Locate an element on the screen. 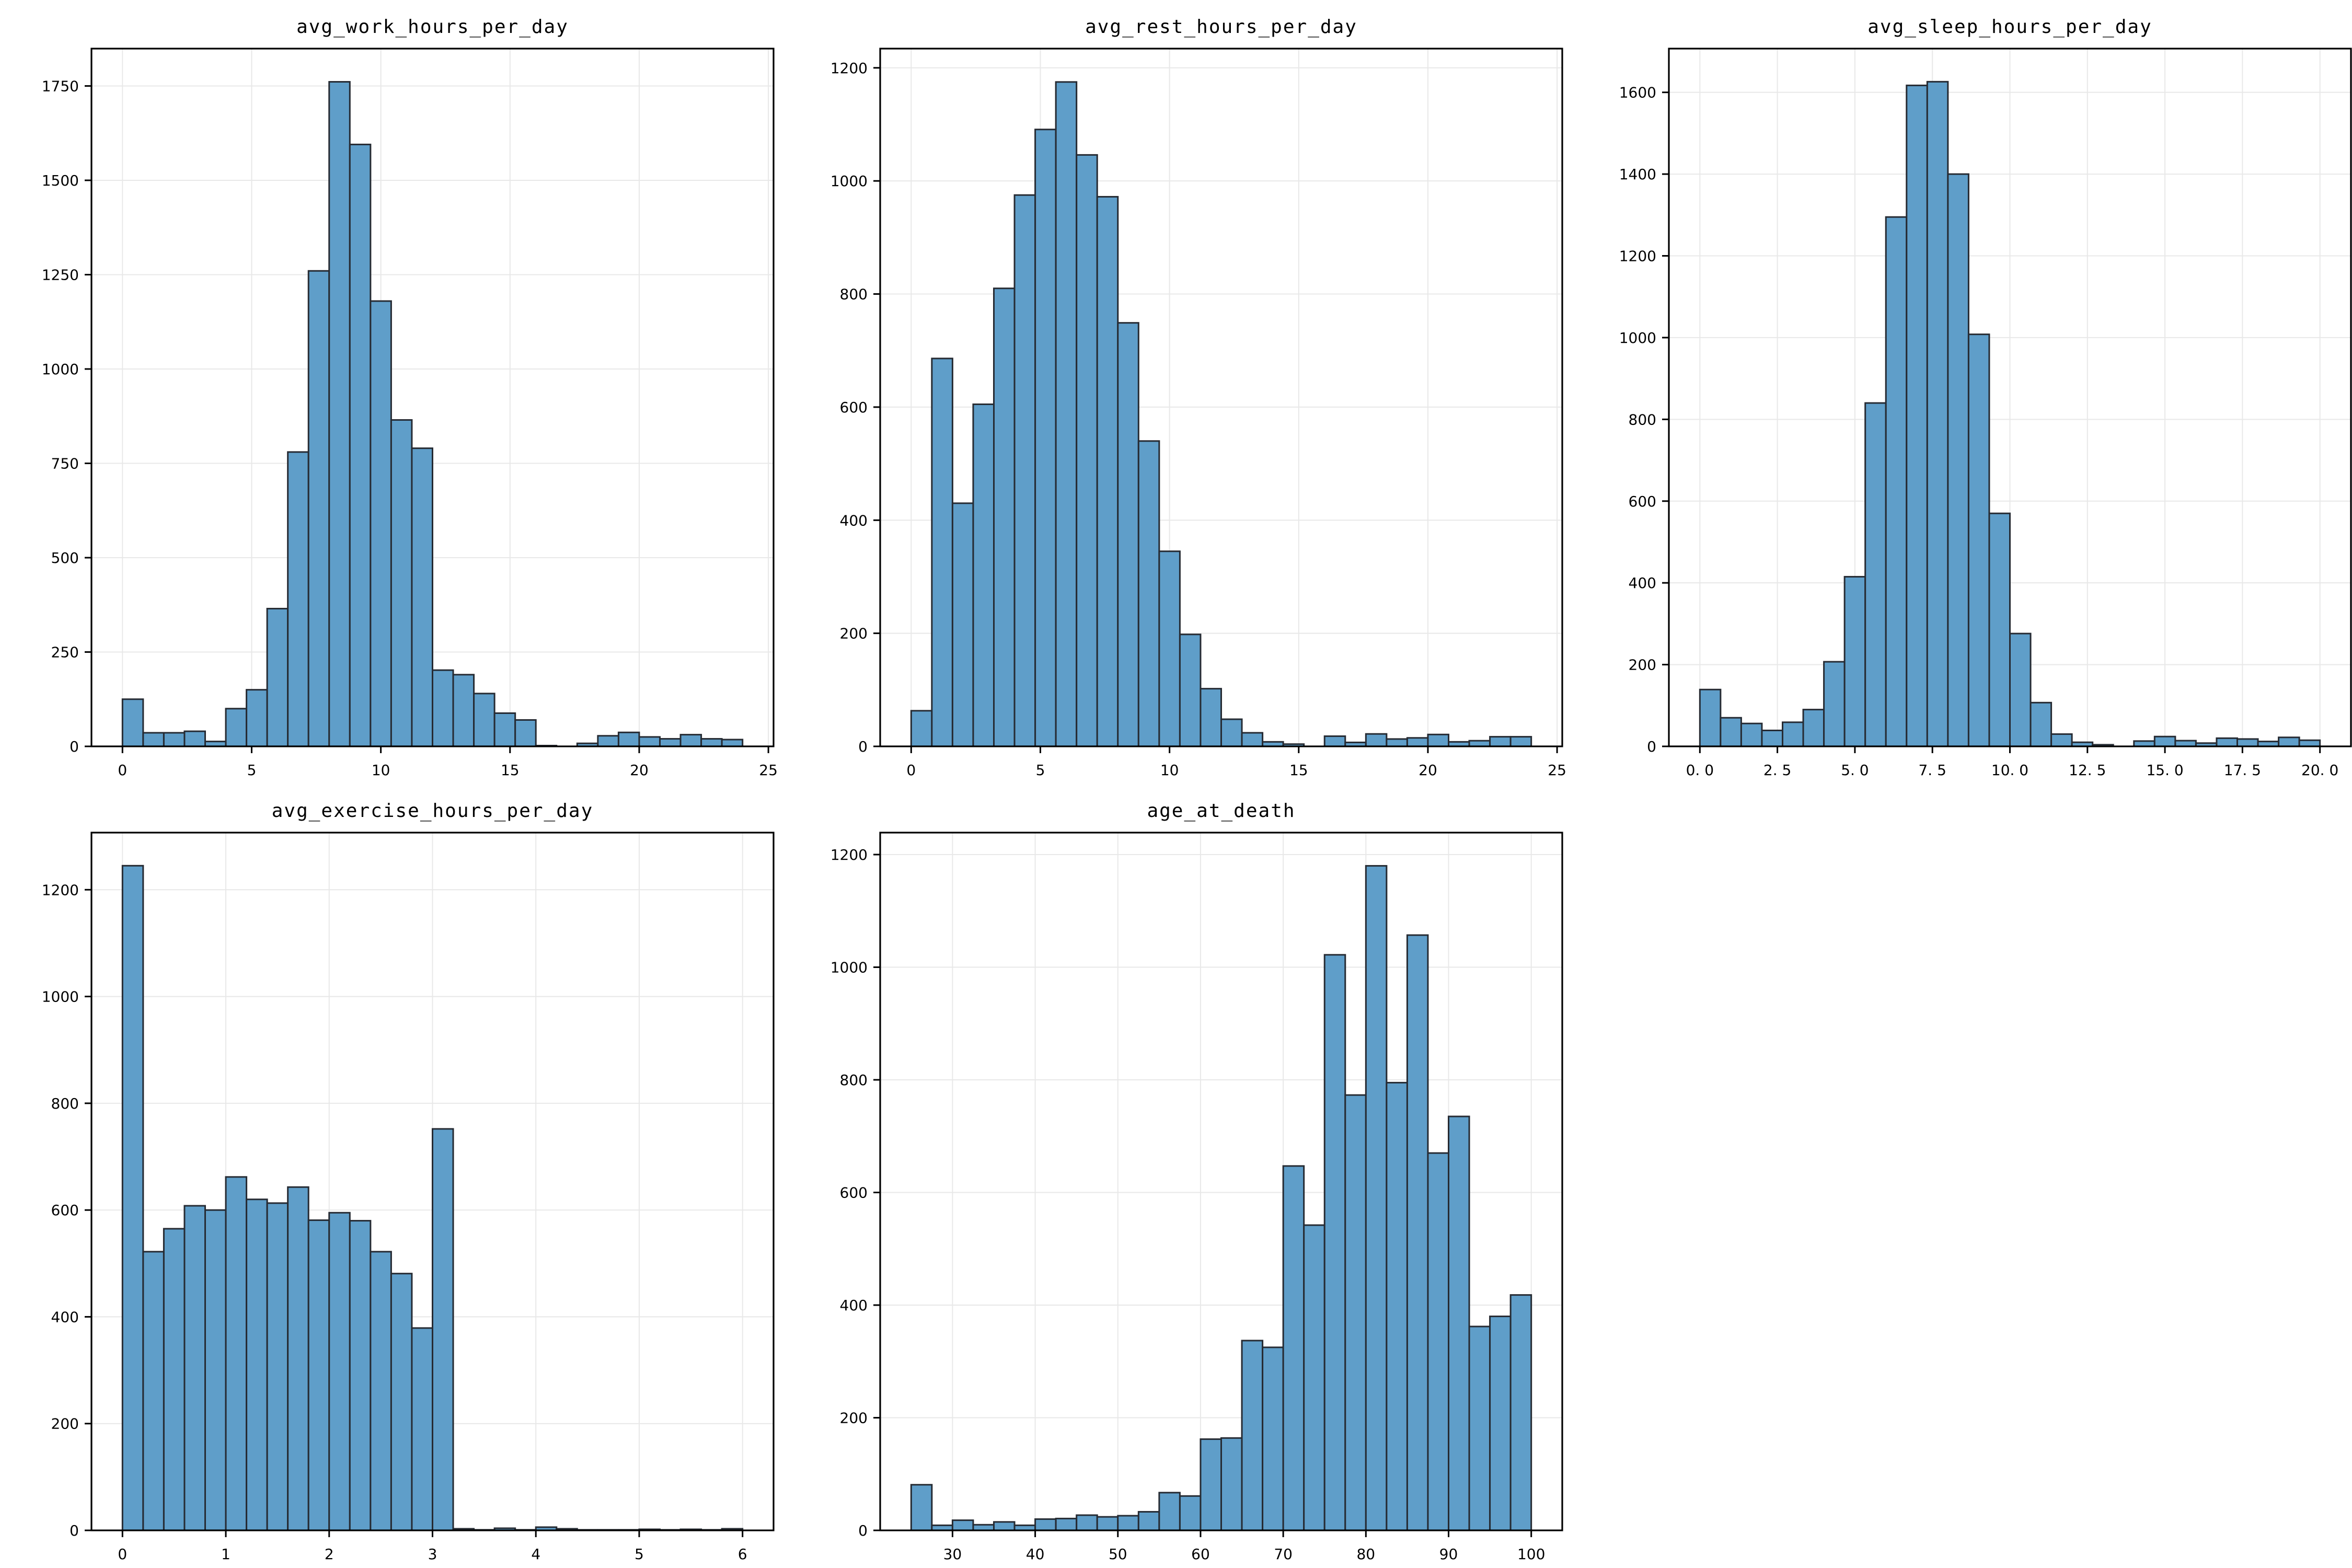 The width and height of the screenshot is (2352, 1568). x-tick-label: 15. 0 is located at coordinates (2164, 770).